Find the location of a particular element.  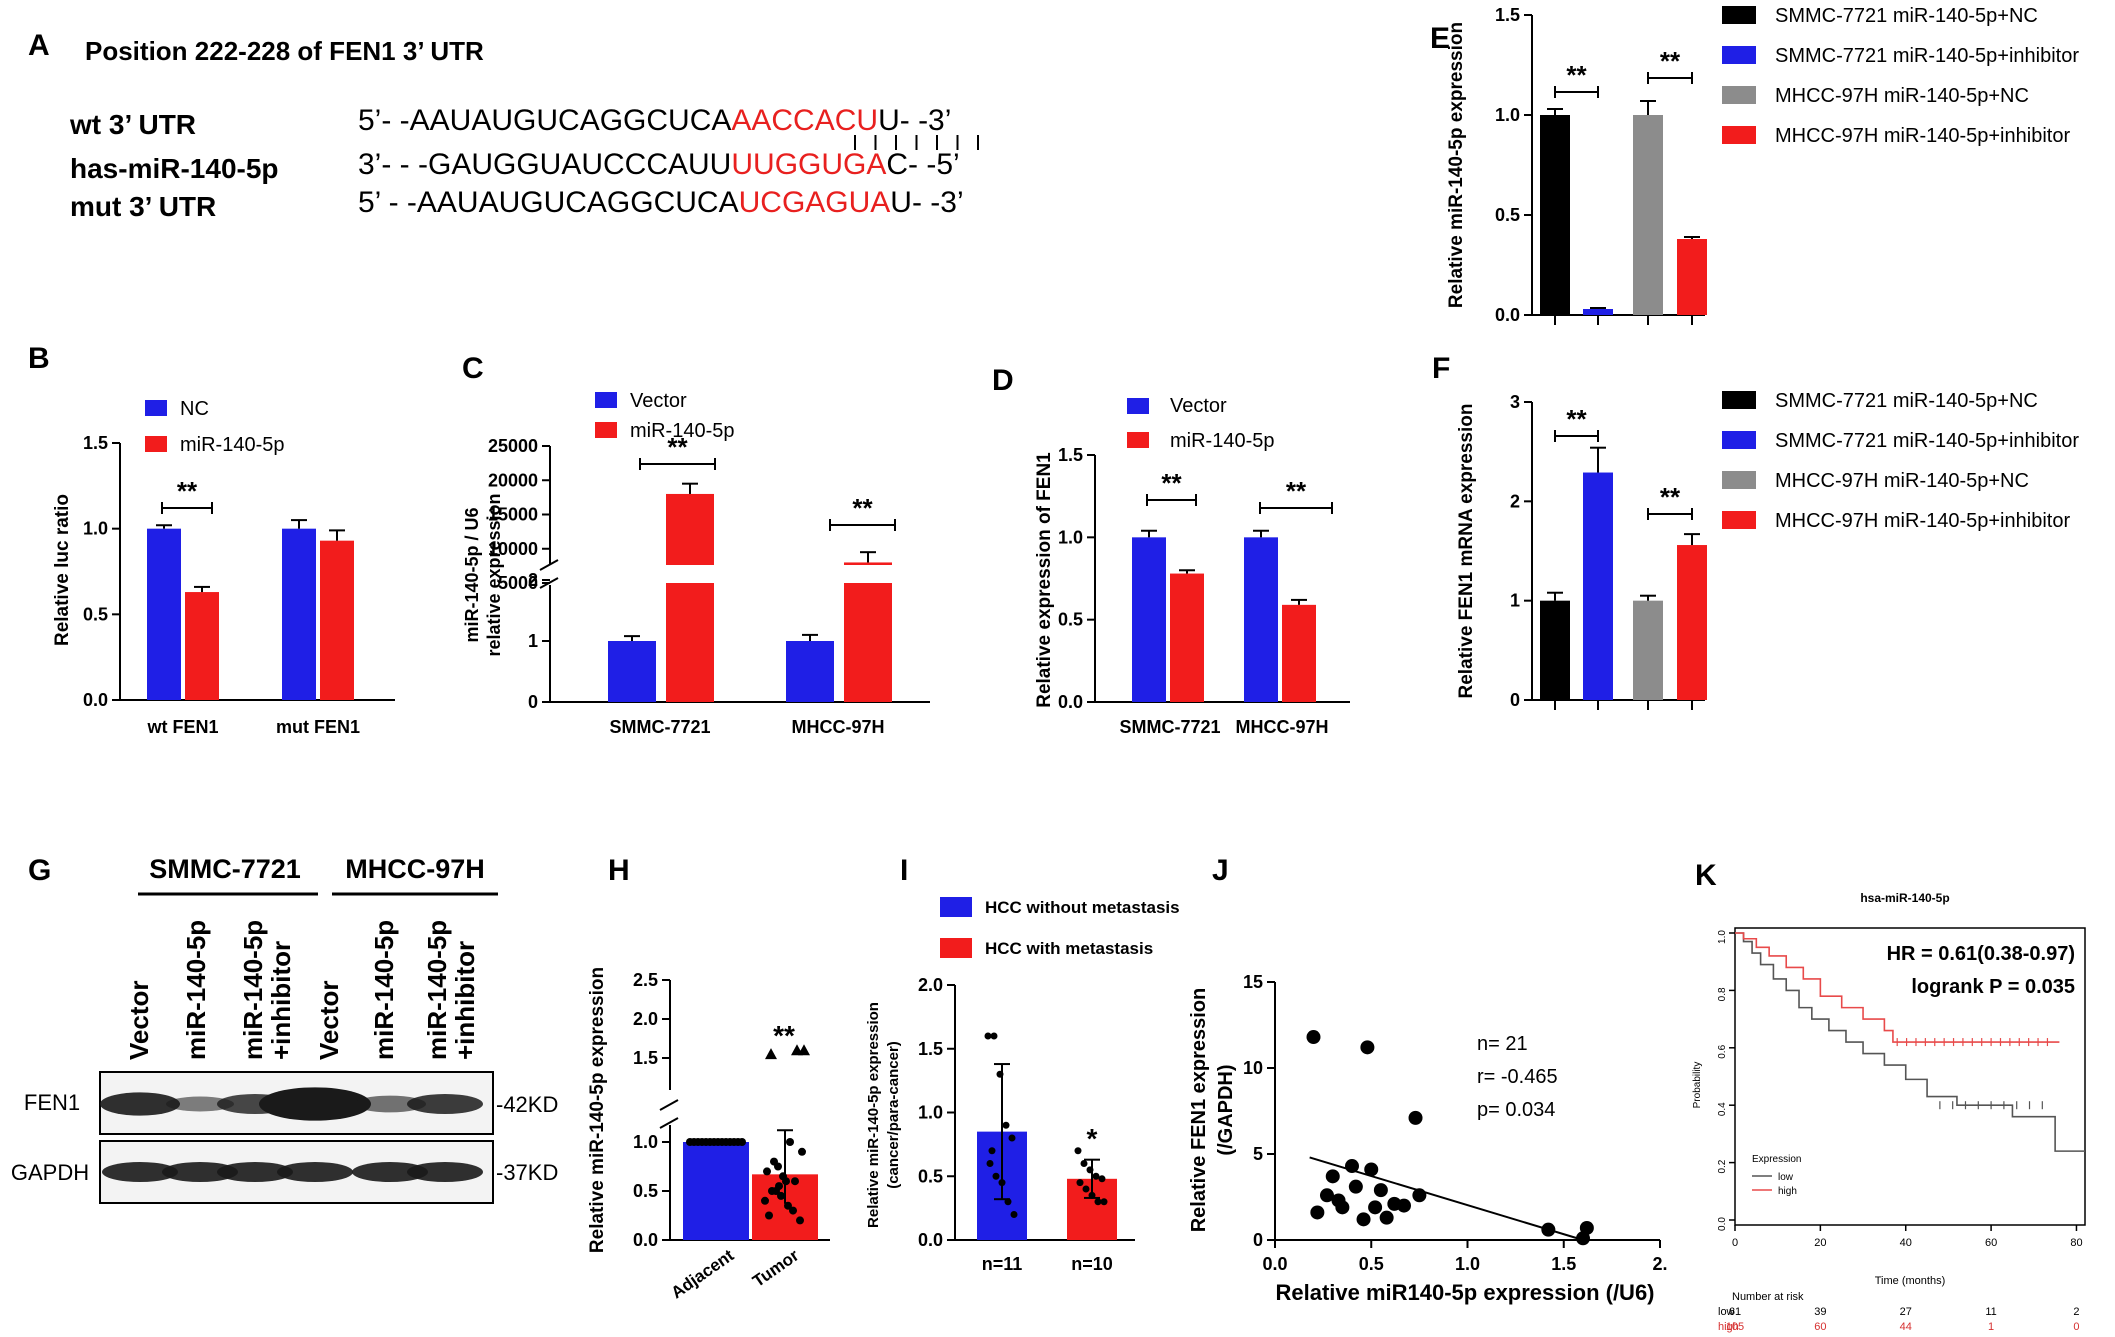

panelK-curve-high is located at coordinates (1897, 987).